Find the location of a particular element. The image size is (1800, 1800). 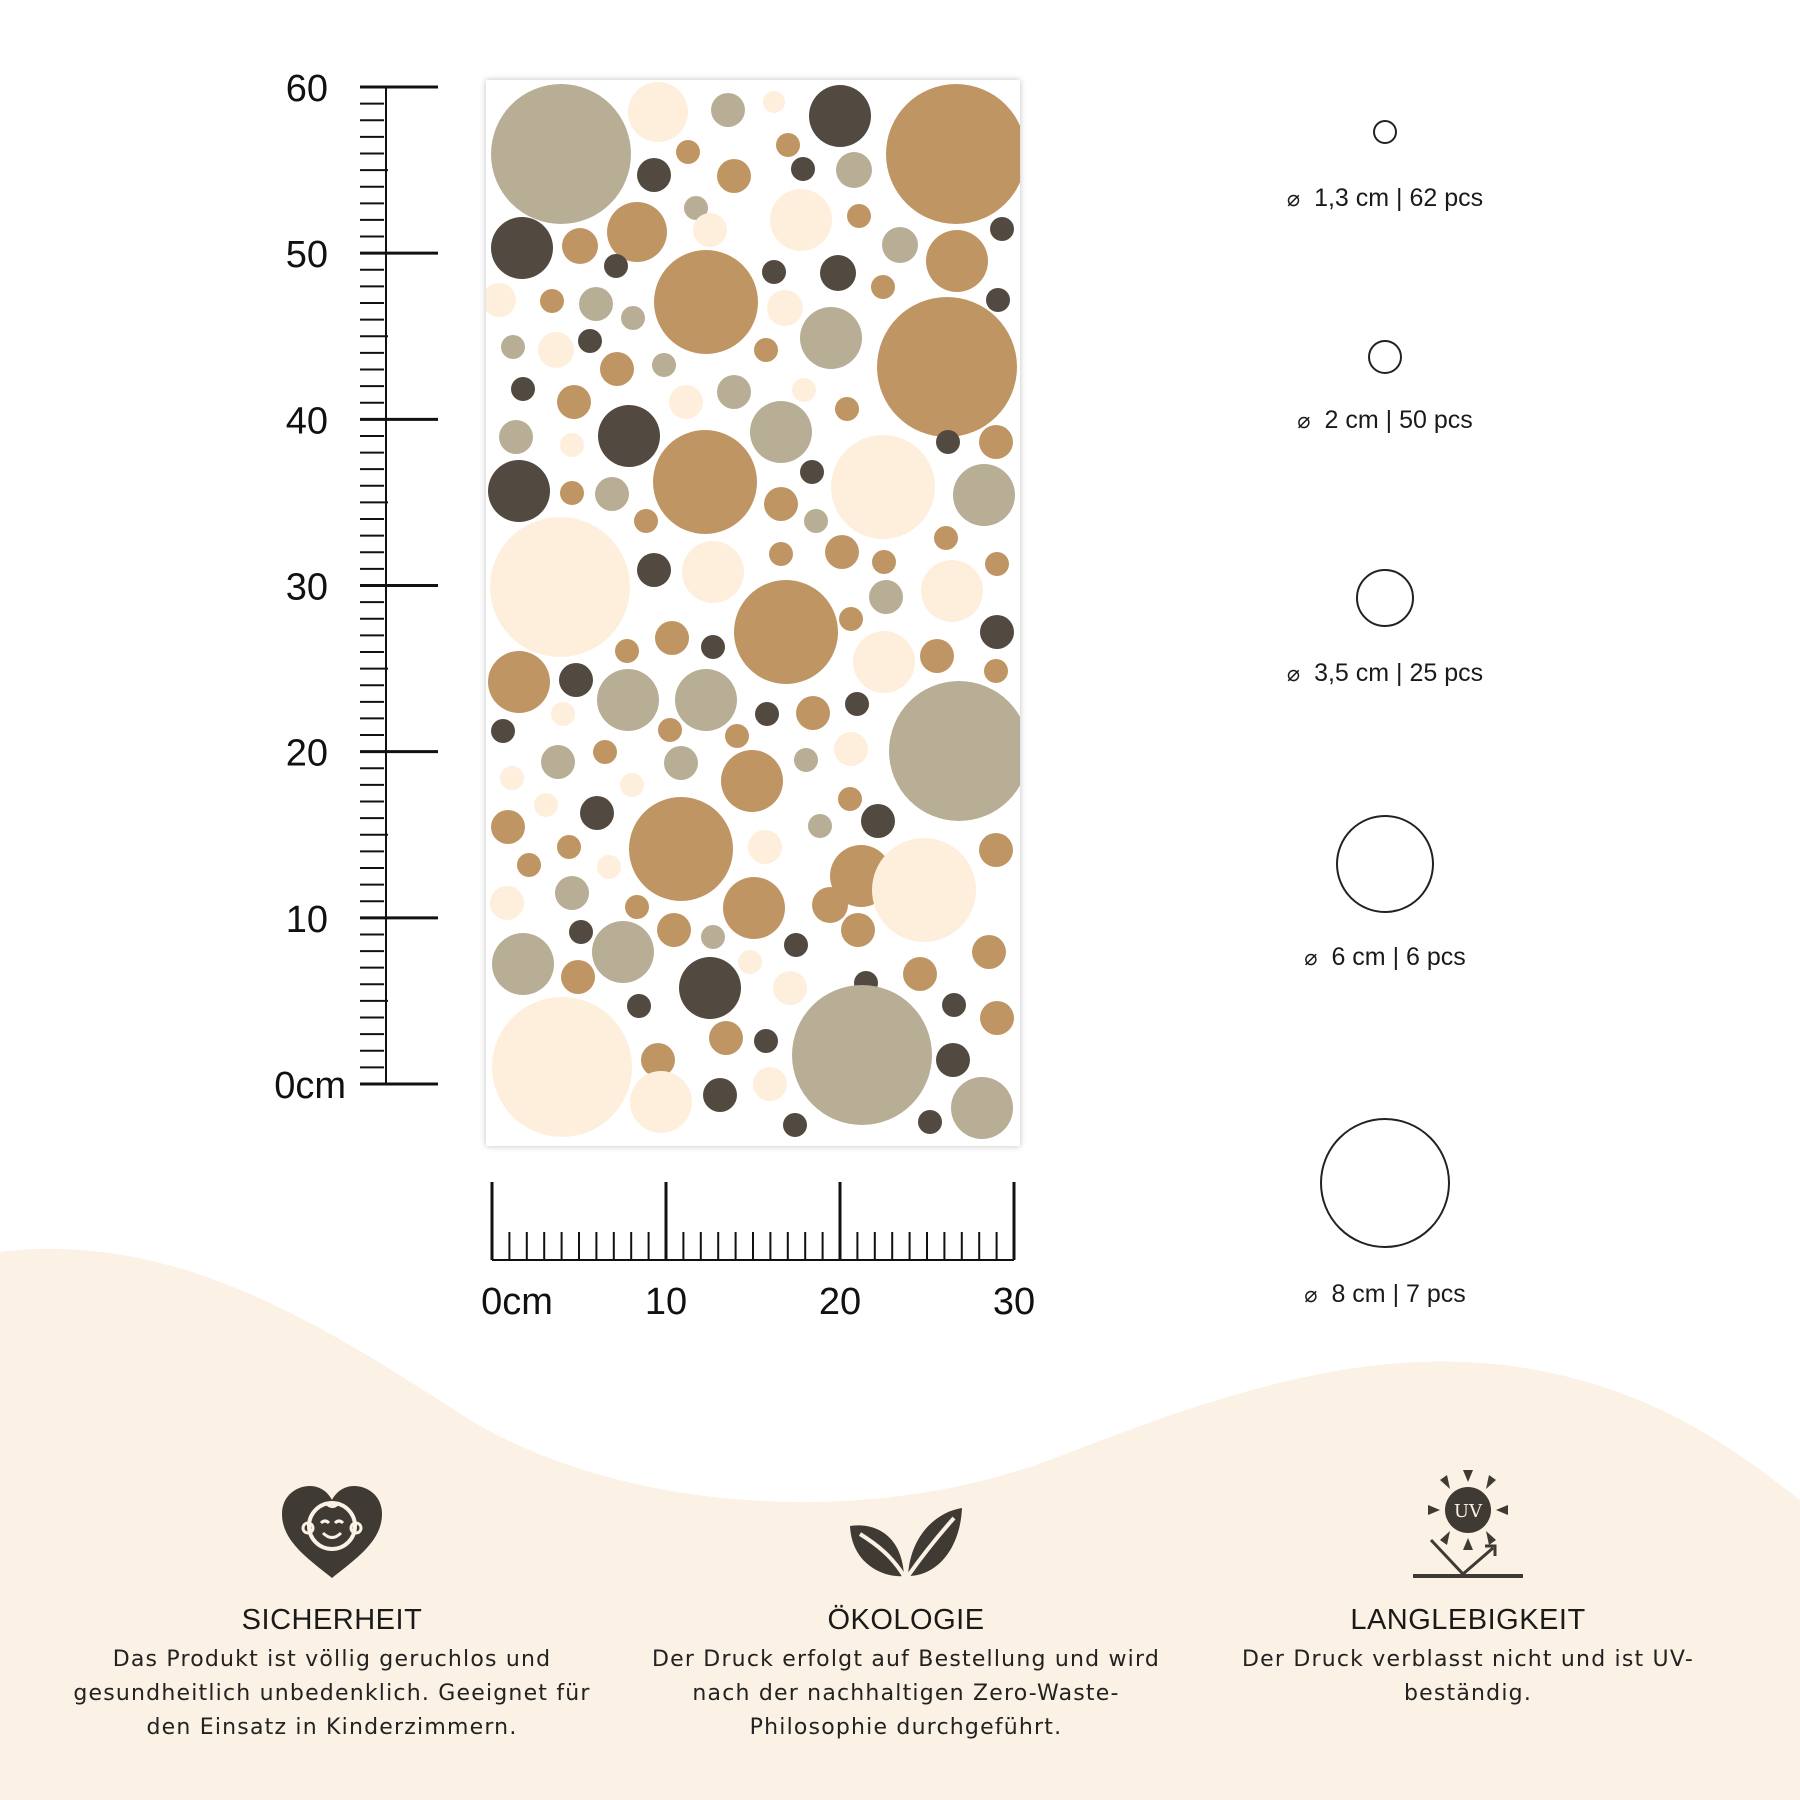

size-circle-1-3cm is located at coordinates (1385, 132).